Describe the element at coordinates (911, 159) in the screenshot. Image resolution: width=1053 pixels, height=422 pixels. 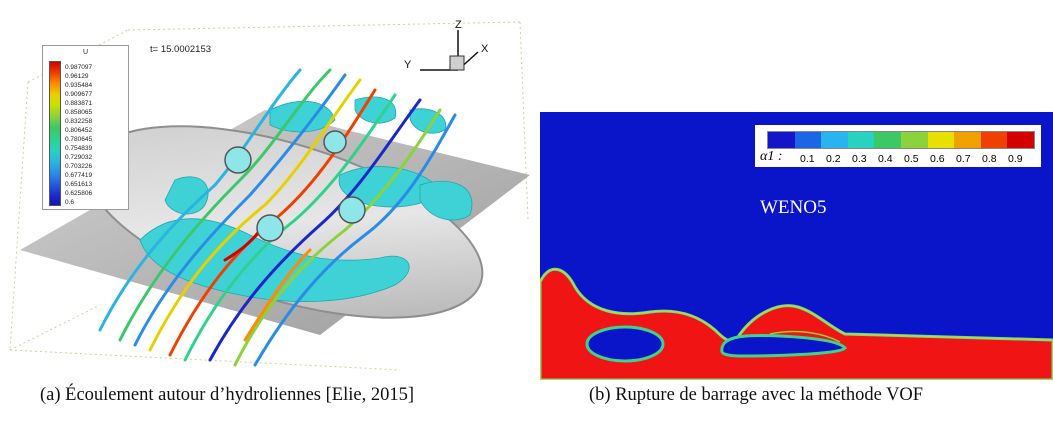
I see `legend-tick: 0.5` at that location.